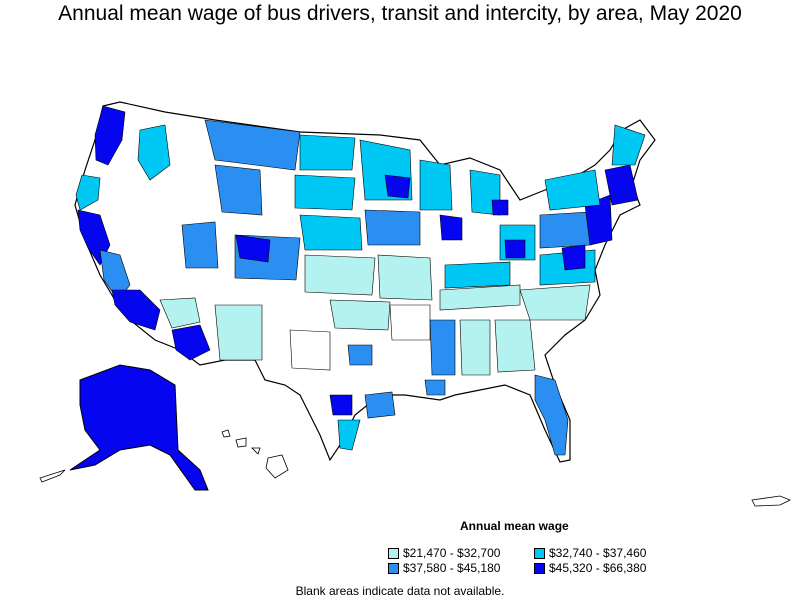  What do you see at coordinates (252, 145) in the screenshot?
I see `region-montana` at bounding box center [252, 145].